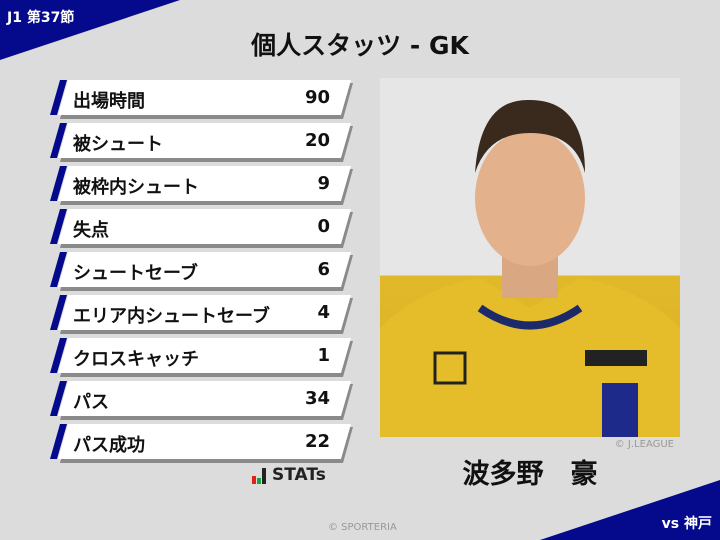 This screenshot has height=540, width=720. Describe the element at coordinates (171, 316) in the screenshot. I see `stat-label: エリア内シュートセーブ` at that location.